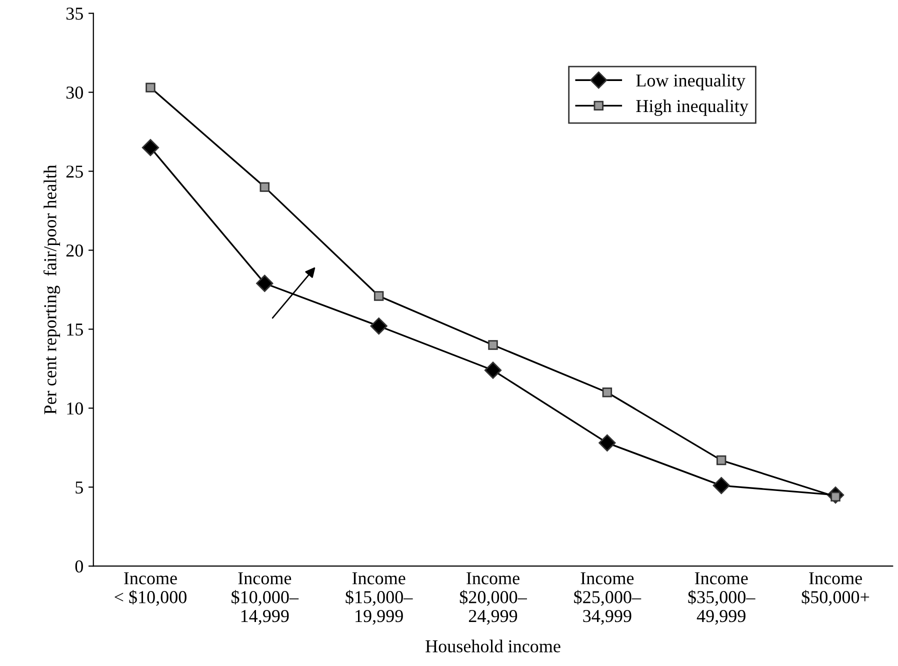  What do you see at coordinates (74, 92) in the screenshot?
I see `y-tick-label: 30` at bounding box center [74, 92].